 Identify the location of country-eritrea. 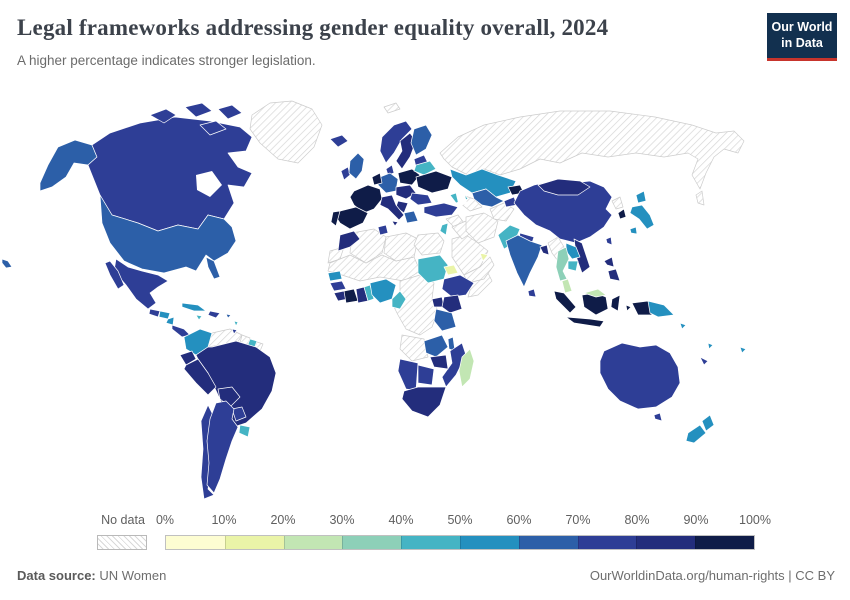
(451, 270).